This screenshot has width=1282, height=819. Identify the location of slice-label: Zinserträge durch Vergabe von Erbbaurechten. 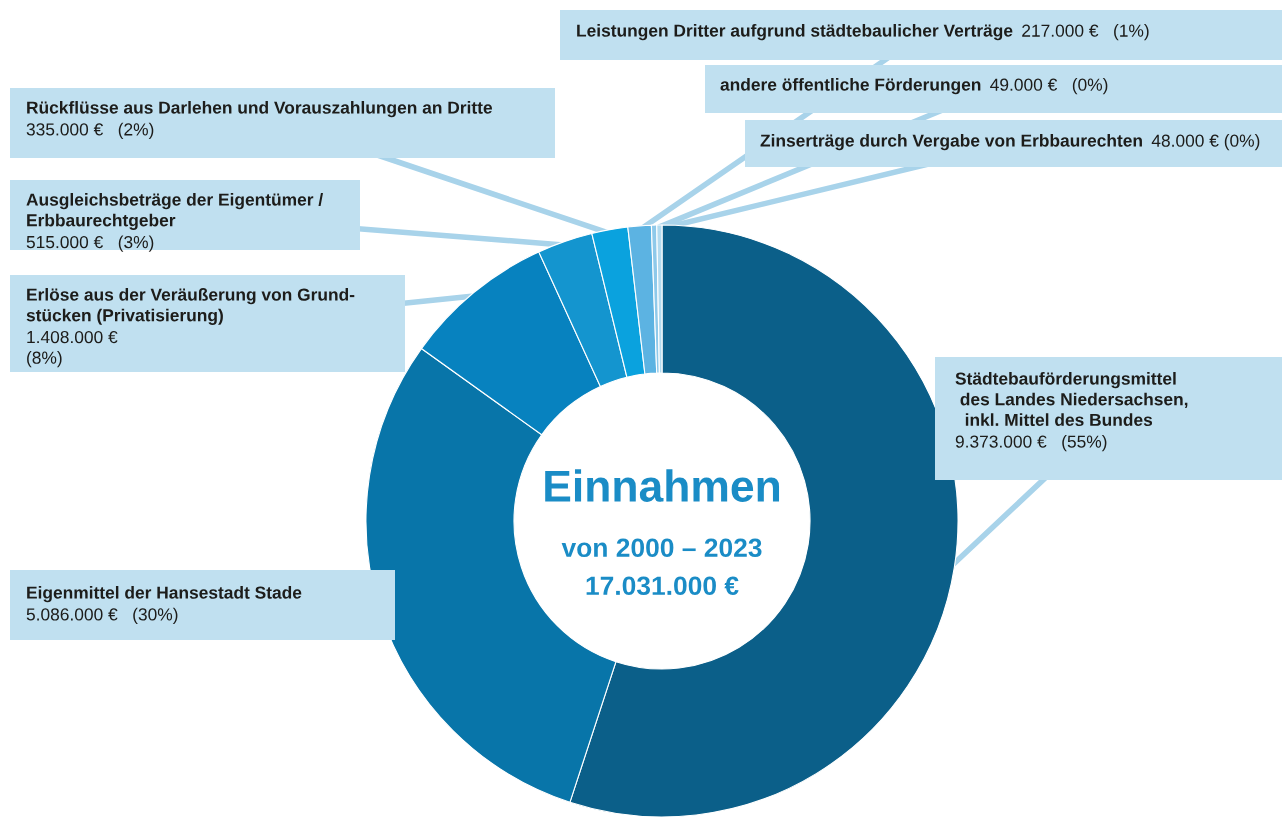
(951, 142).